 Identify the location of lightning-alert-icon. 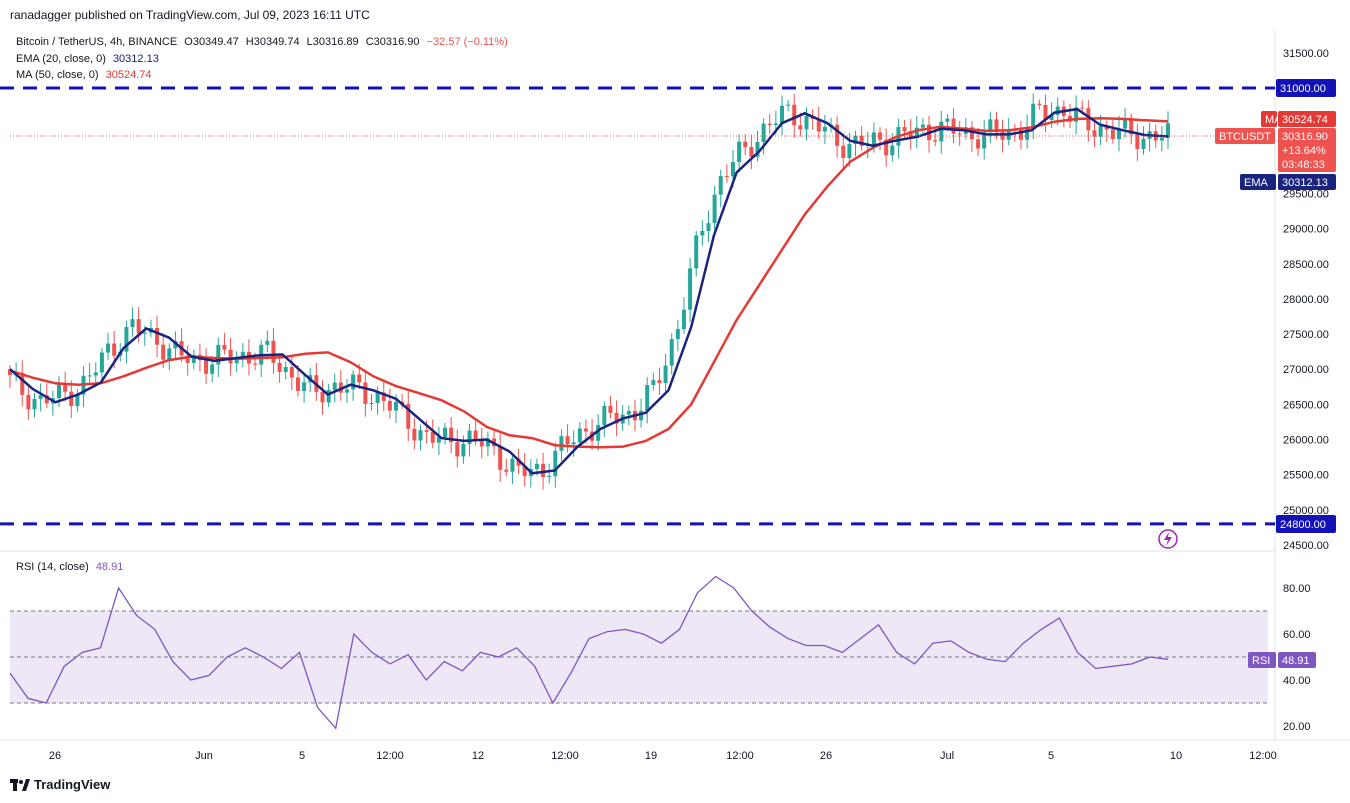
(1168, 539).